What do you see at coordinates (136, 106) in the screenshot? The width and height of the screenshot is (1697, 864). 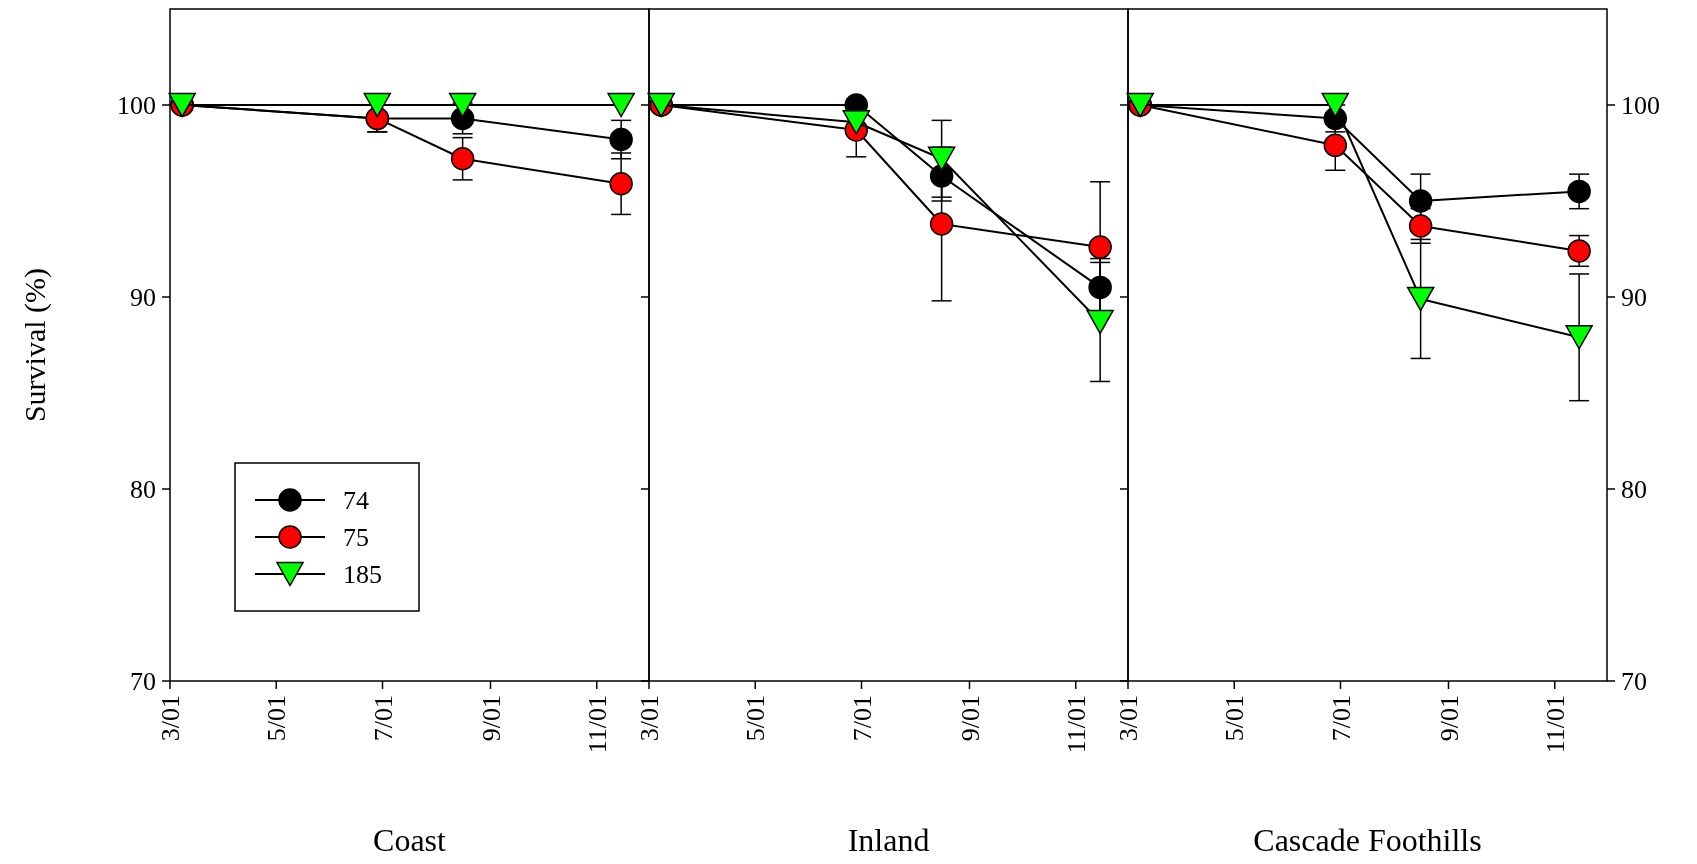 I see `y-tick-label: 100` at bounding box center [136, 106].